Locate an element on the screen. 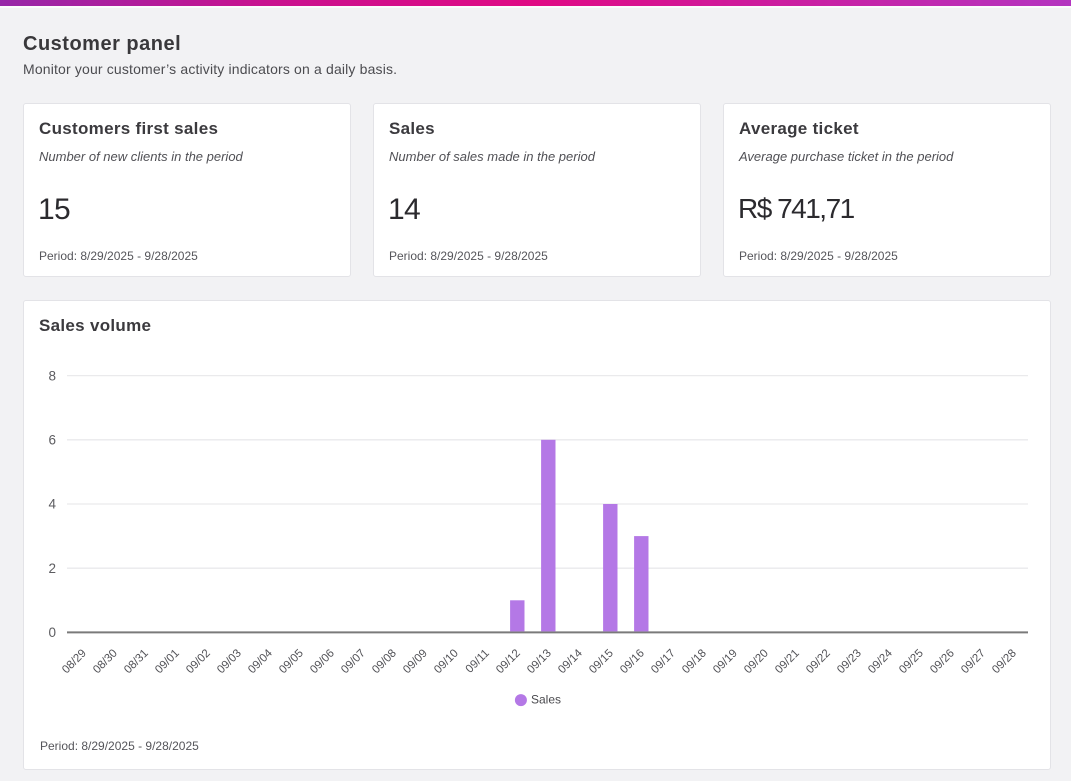  svg-text: 09/13 is located at coordinates (539, 661).